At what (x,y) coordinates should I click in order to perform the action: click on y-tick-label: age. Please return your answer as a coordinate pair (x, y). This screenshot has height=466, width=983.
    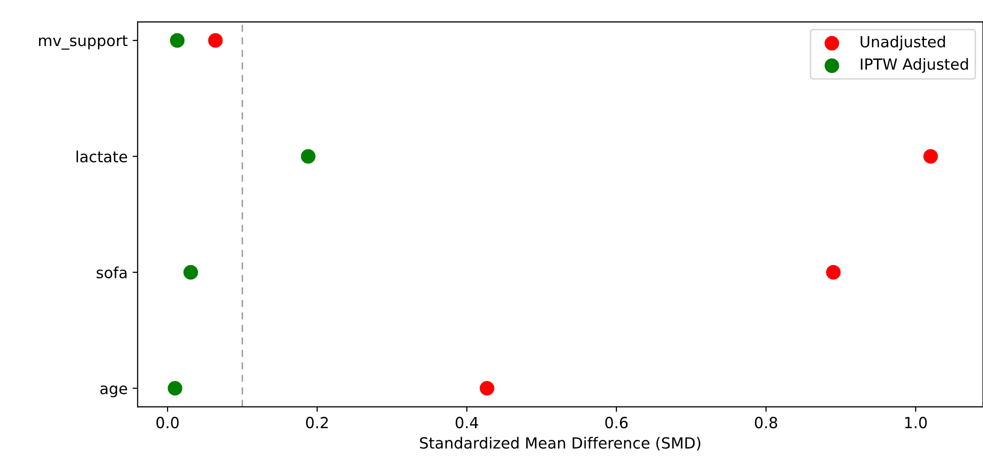
    Looking at the image, I should click on (114, 392).